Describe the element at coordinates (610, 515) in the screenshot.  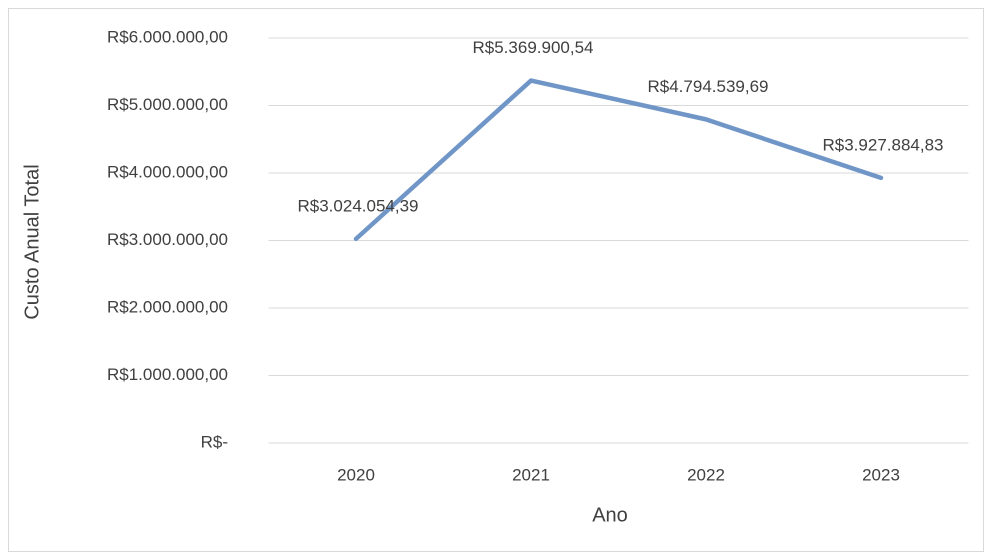
I see `x-axis-title: Ano` at that location.